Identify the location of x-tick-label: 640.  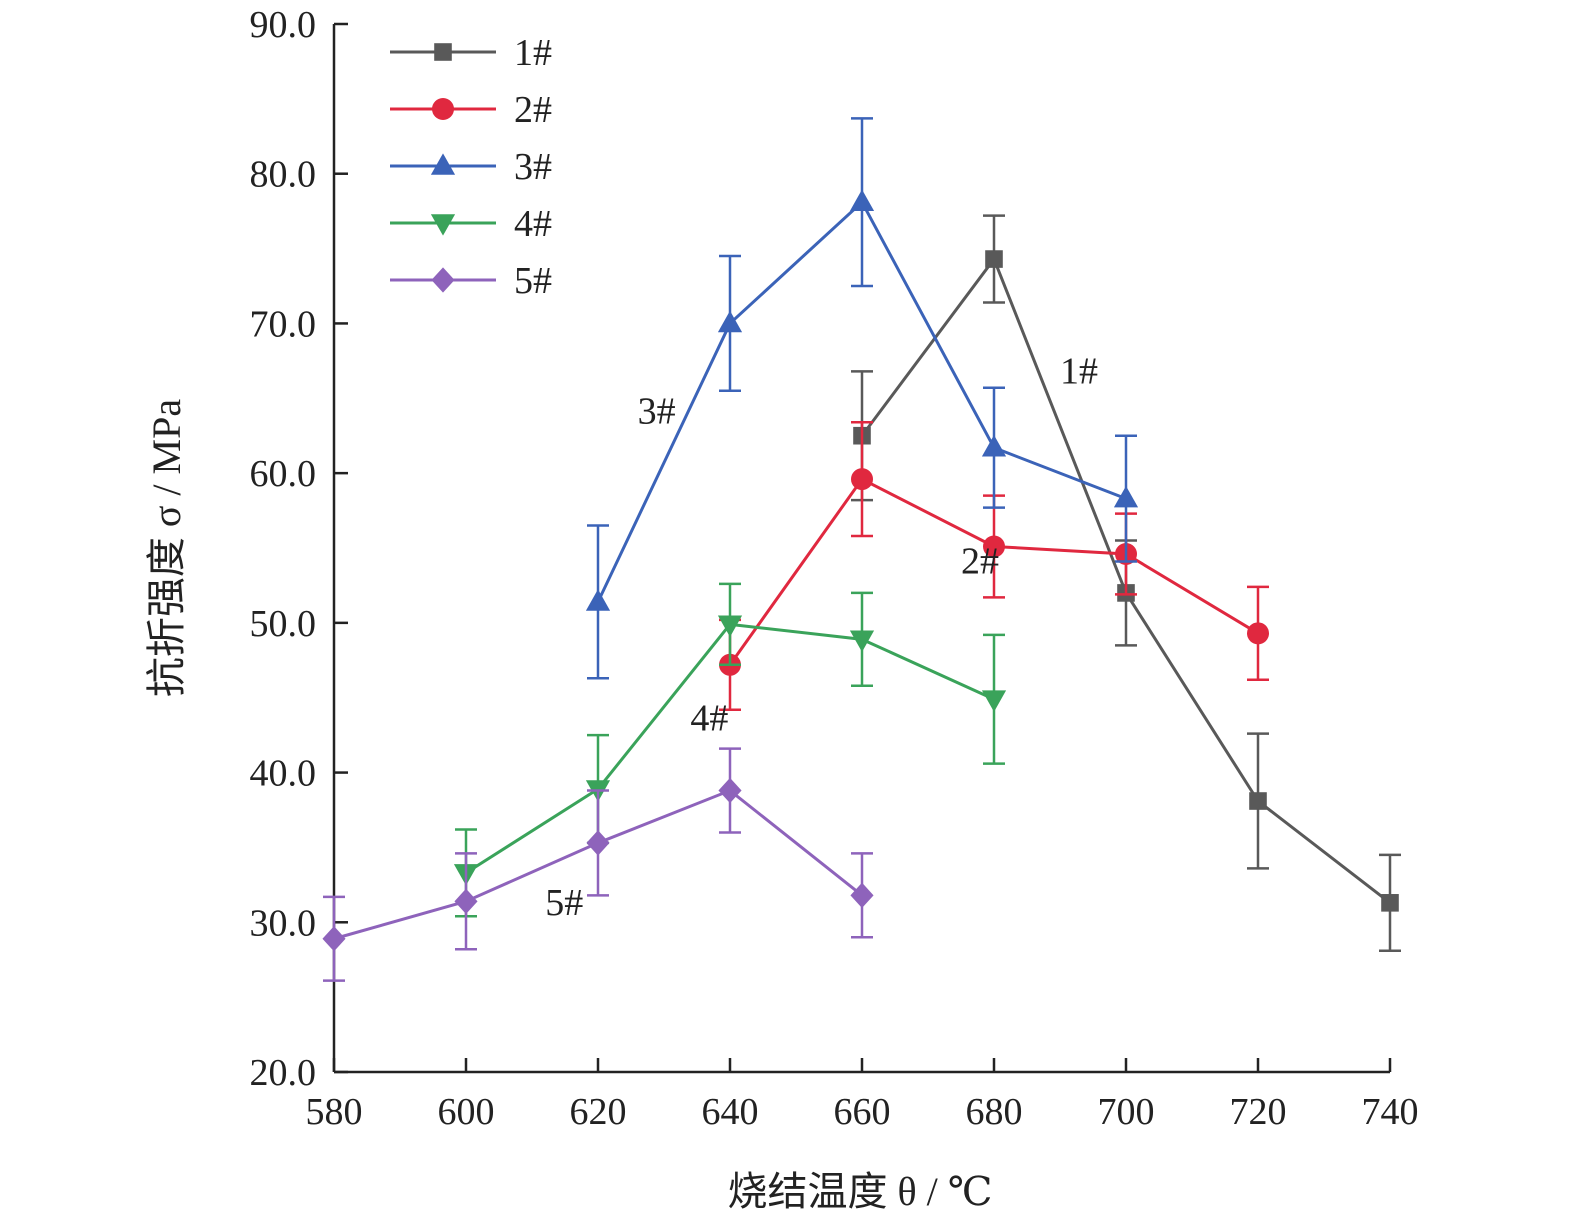
(730, 1112).